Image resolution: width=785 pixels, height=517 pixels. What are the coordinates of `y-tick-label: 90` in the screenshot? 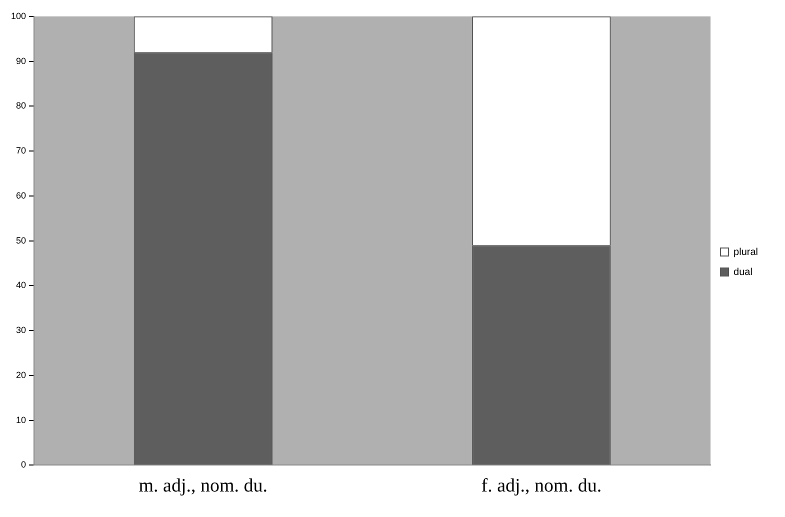 It's located at (21, 61).